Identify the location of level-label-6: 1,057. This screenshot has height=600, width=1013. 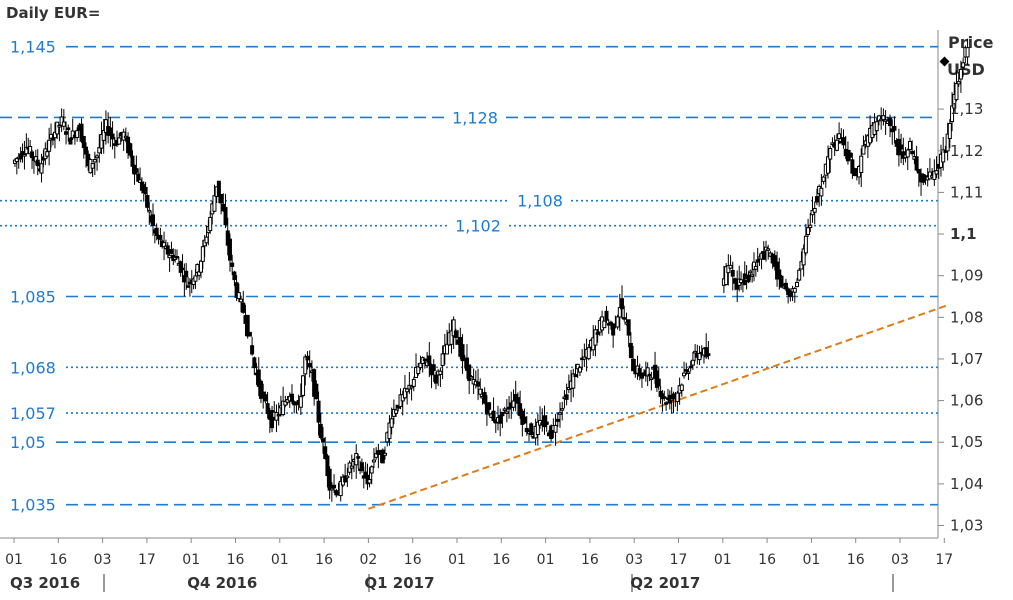
(33, 413).